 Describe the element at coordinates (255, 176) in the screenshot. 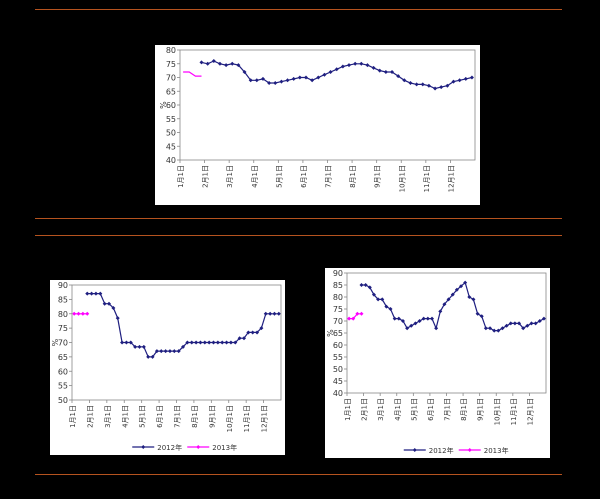

I see `x-tick-label: 4月1日` at that location.